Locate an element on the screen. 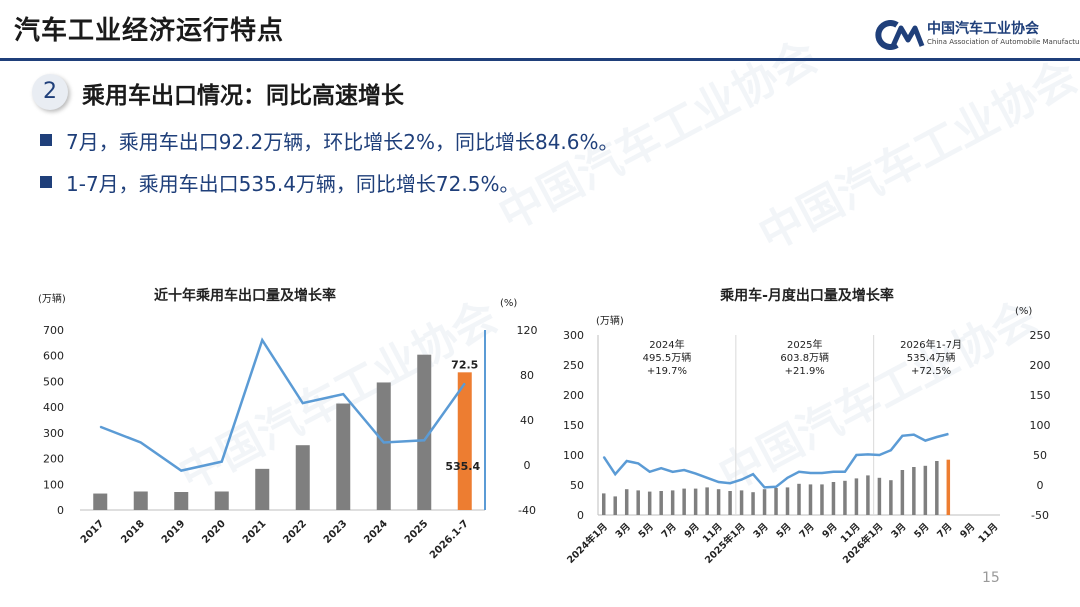  section-number: 2 is located at coordinates (50, 92).